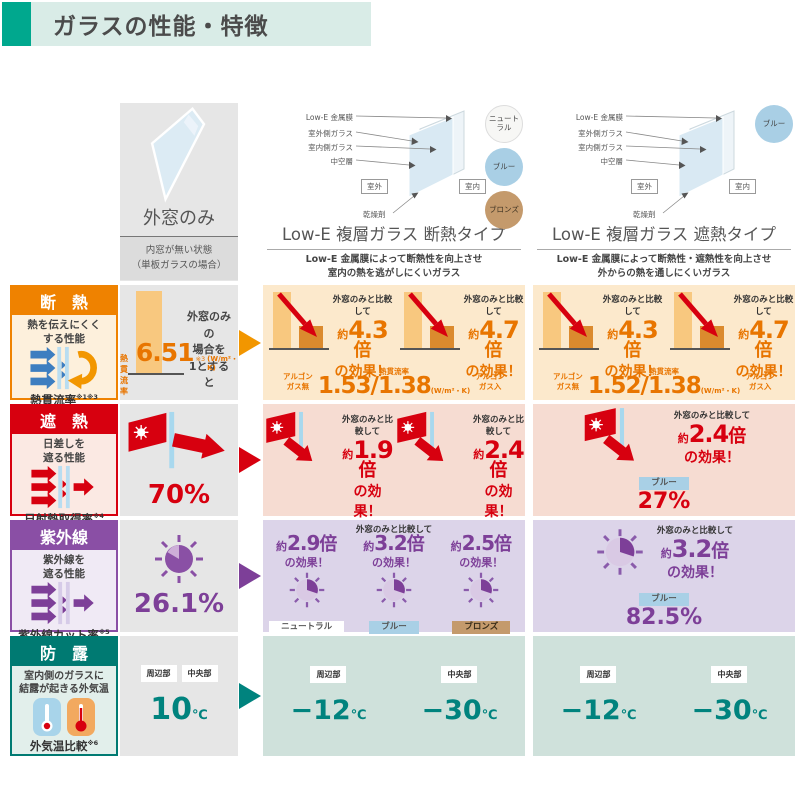 This screenshot has width=800, height=800. Describe the element at coordinates (64, 465) in the screenshot. I see `shading-row-header: 遮 熱 日差しを 遮る性能` at that location.